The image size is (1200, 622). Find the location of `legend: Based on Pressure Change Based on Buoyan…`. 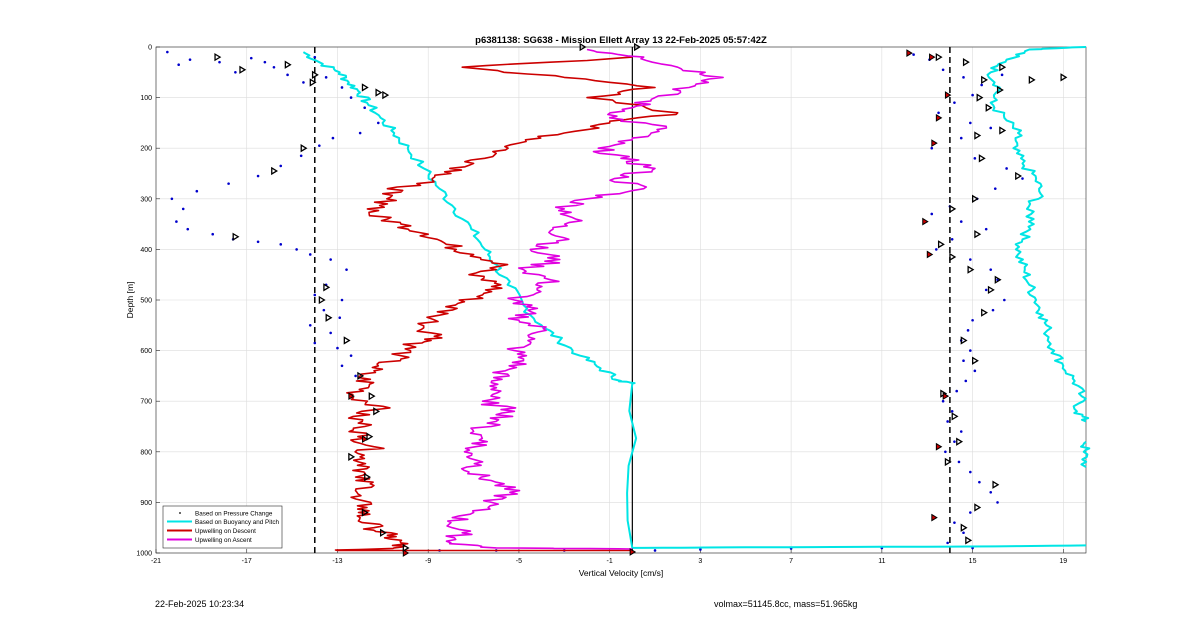

legend: Based on Pressure Change Based on Buoyan… is located at coordinates (222, 527).